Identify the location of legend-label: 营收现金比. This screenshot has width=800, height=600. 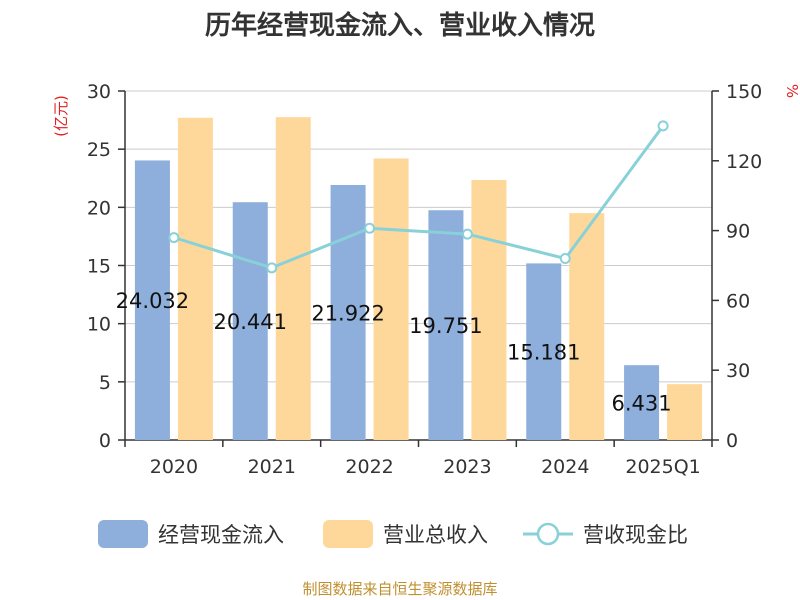
(635, 535).